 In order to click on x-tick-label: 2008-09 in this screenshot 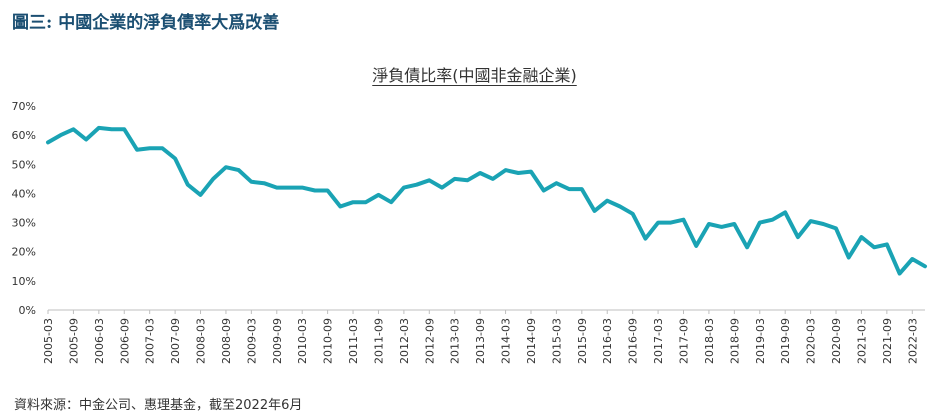, I will do `click(226, 341)`.